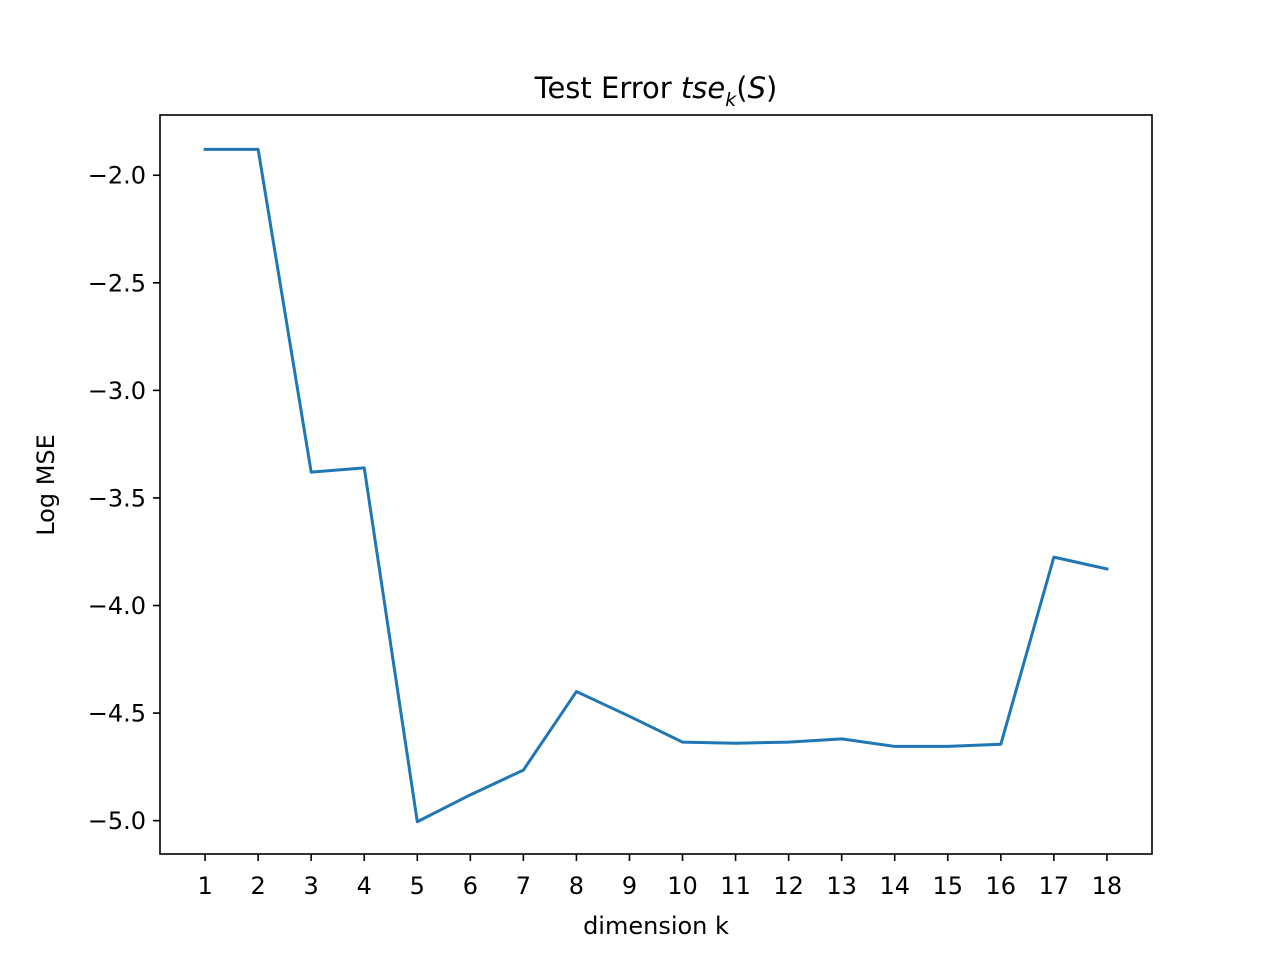 Image resolution: width=1280 pixels, height=960 pixels. I want to click on x-tick-label: 8, so click(576, 886).